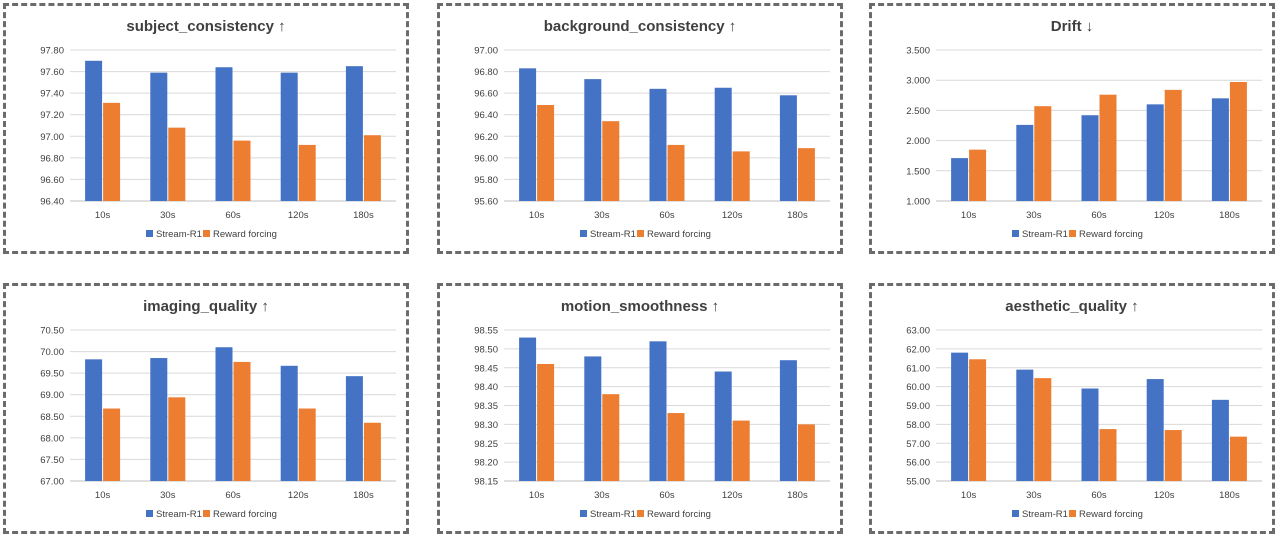  Describe the element at coordinates (52, 180) in the screenshot. I see `y-tick-label: 96.60` at that location.